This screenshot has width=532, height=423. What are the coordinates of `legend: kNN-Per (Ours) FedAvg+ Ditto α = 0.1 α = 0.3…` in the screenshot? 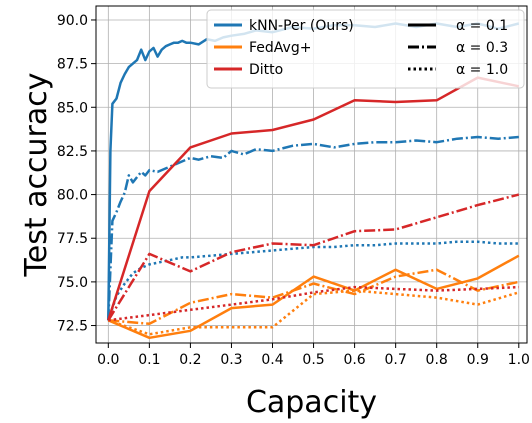 It's located at (365, 49).